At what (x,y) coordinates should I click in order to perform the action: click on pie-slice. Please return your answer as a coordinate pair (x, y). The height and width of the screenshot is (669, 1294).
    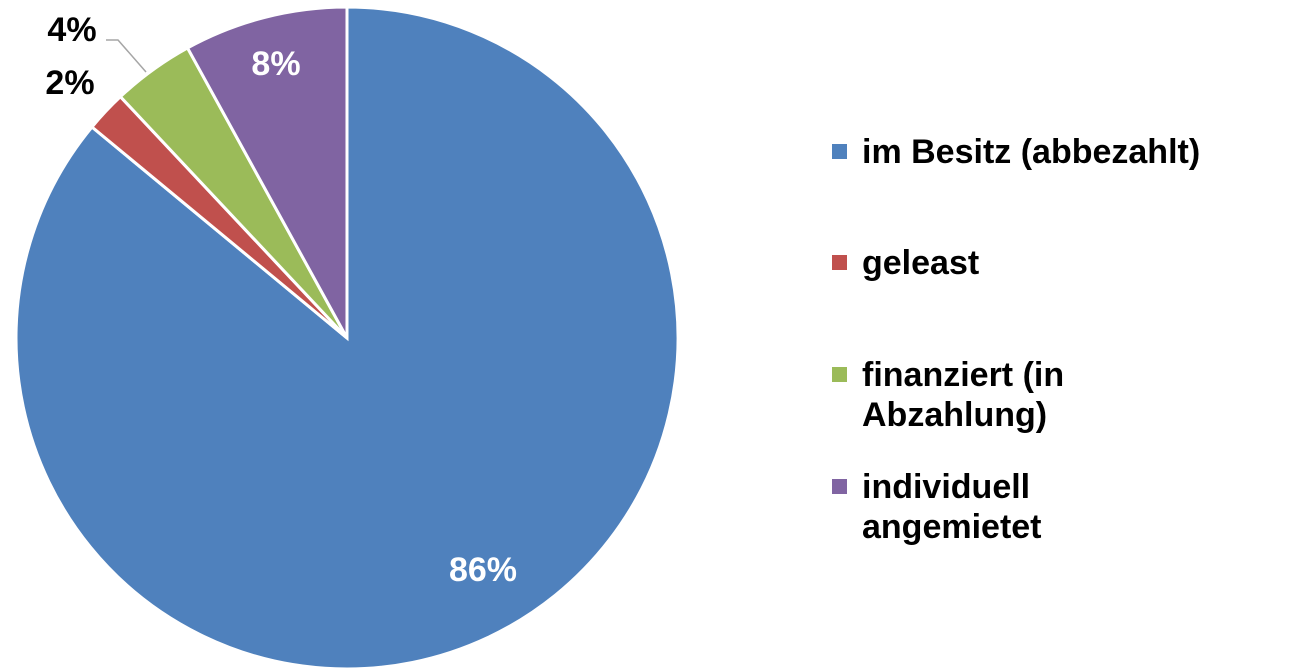
    Looking at the image, I should click on (267, 172).